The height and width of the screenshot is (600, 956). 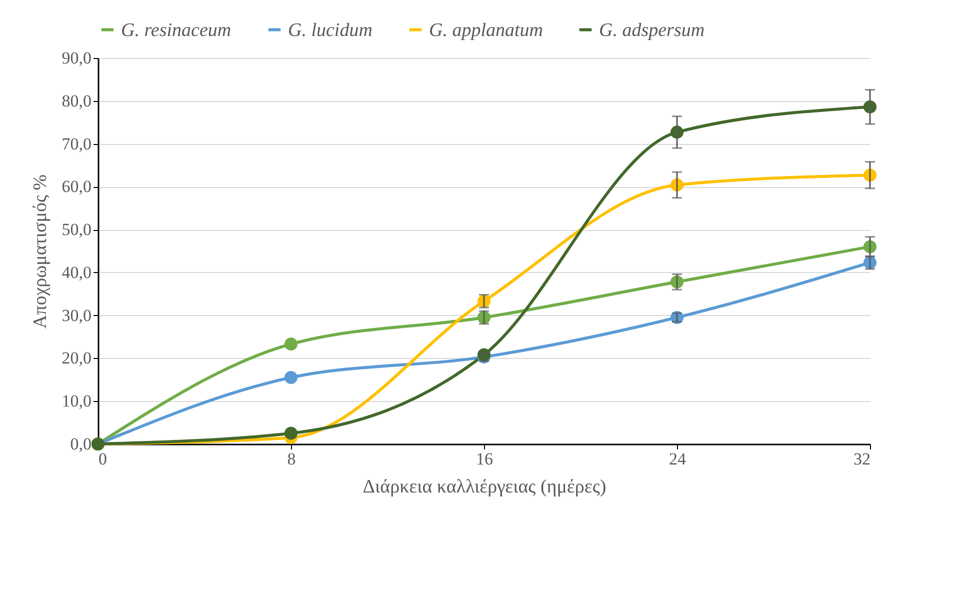 I want to click on x-tick-label: 24, so click(x=677, y=459).